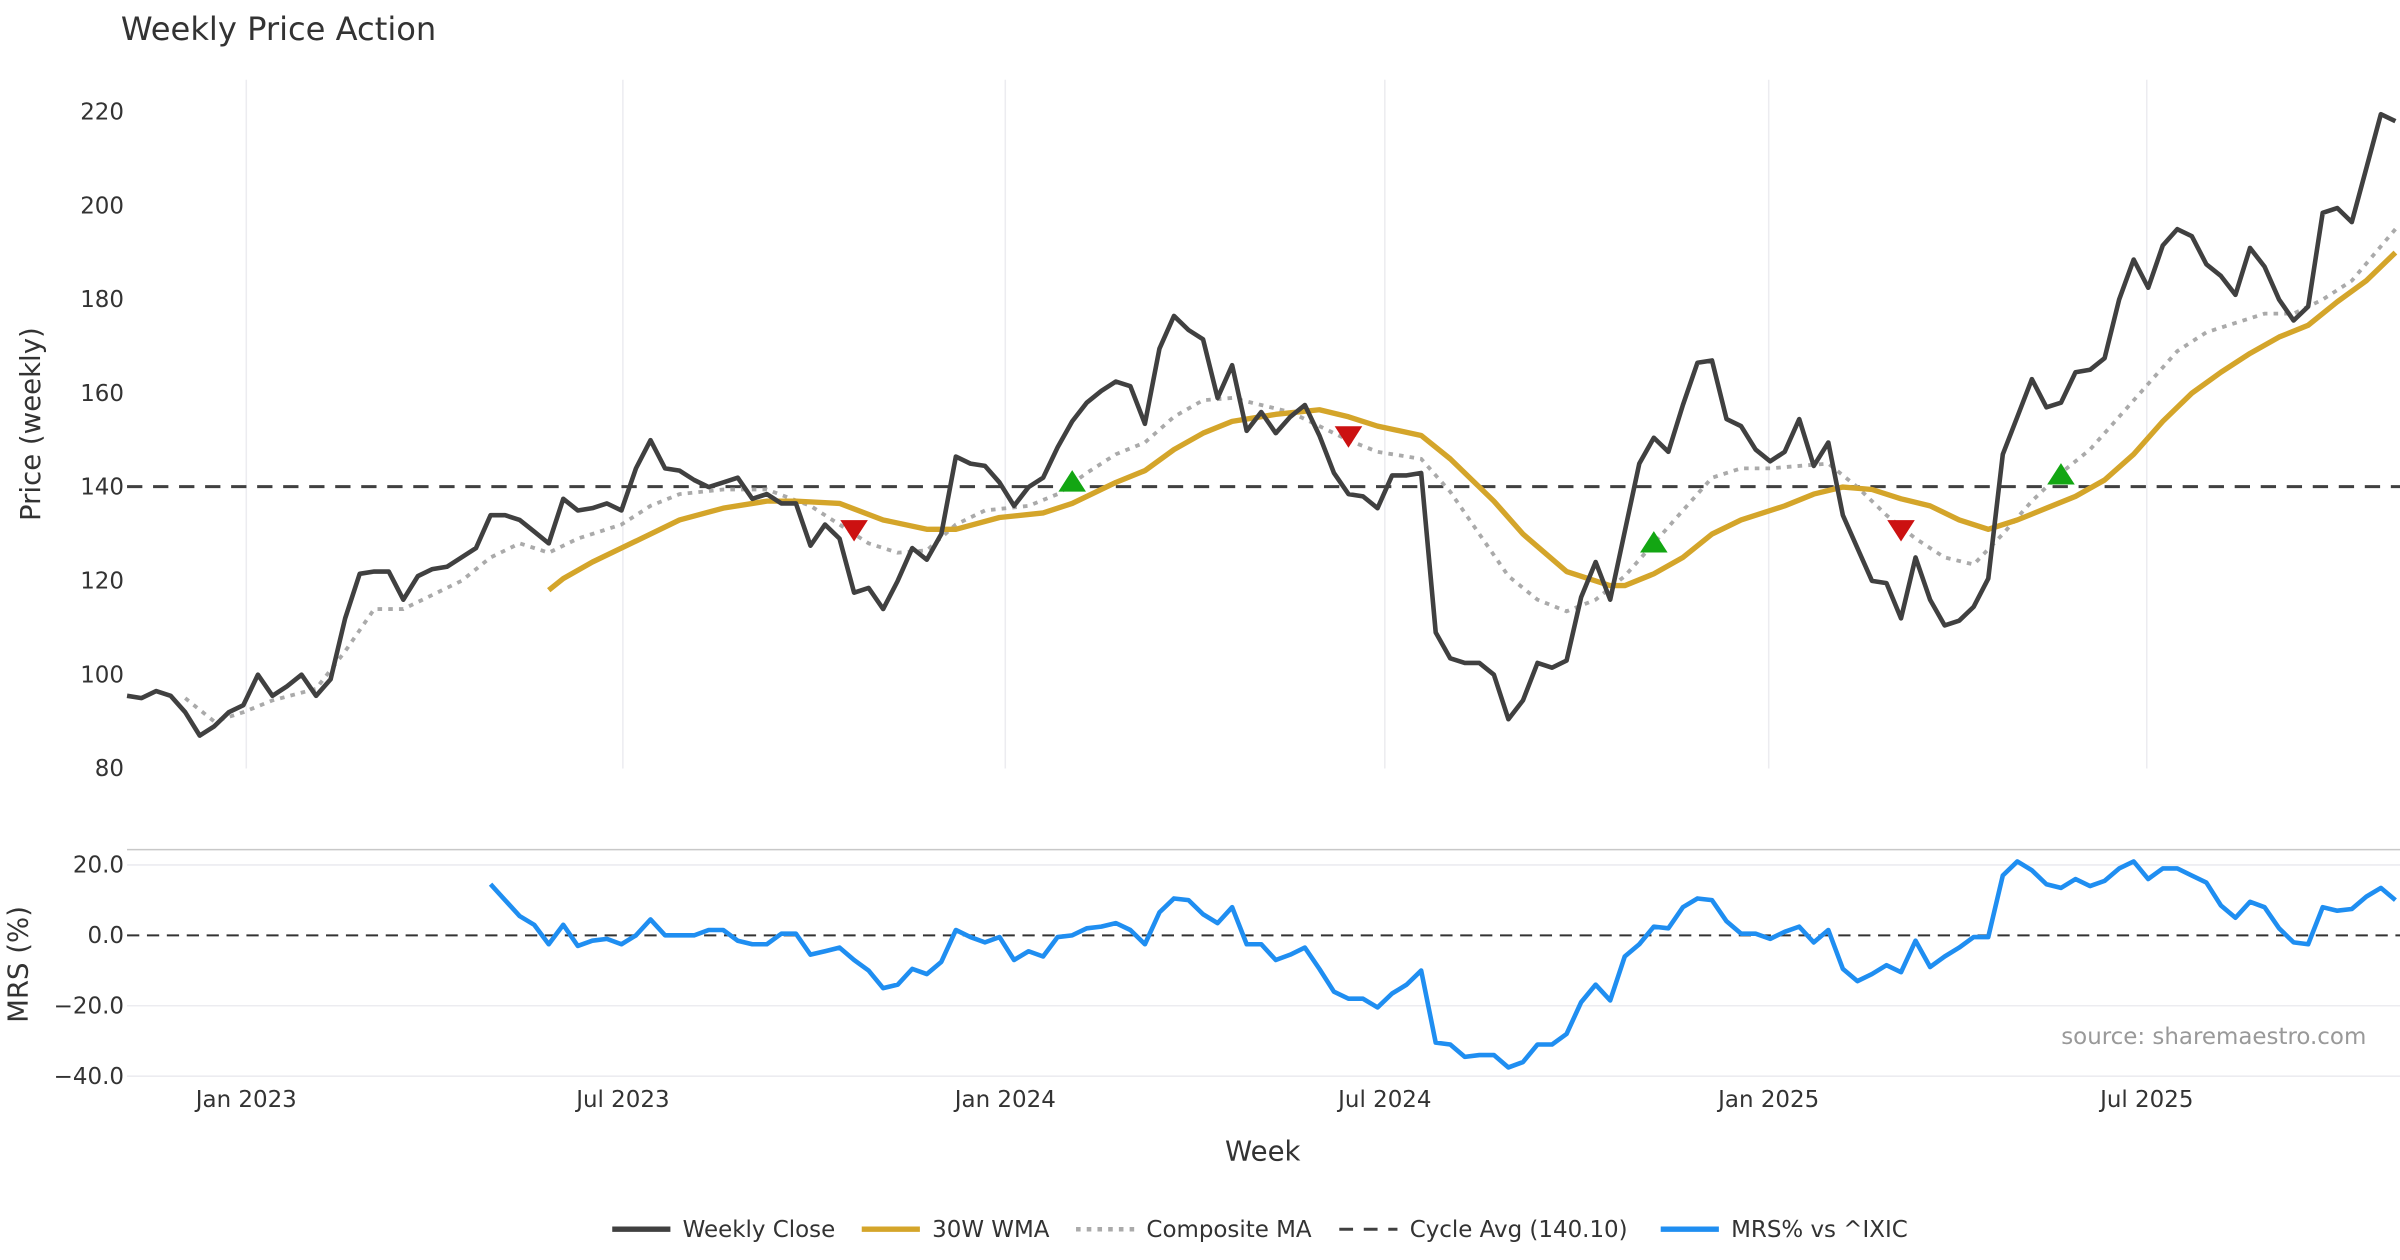 The image size is (2400, 1260). Describe the element at coordinates (2213, 1037) in the screenshot. I see `source-label: source: sharemaestro.com` at that location.